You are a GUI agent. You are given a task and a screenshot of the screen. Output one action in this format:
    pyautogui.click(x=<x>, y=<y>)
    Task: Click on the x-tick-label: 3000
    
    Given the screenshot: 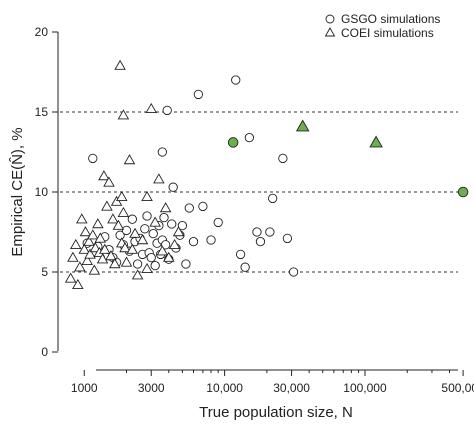 What is the action you would take?
    pyautogui.click(x=151, y=388)
    